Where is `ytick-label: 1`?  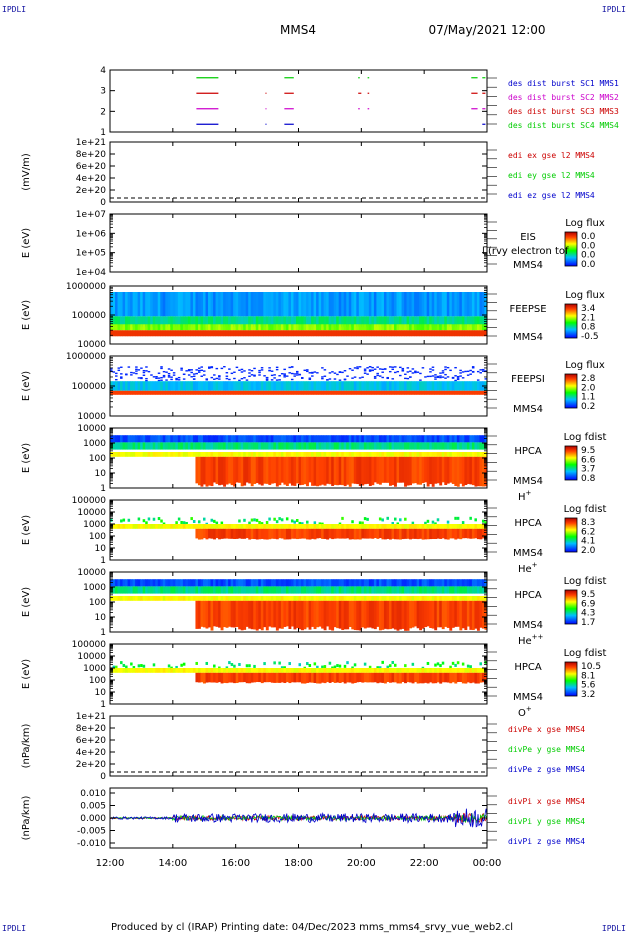 ytick-label: 1 is located at coordinates (103, 133).